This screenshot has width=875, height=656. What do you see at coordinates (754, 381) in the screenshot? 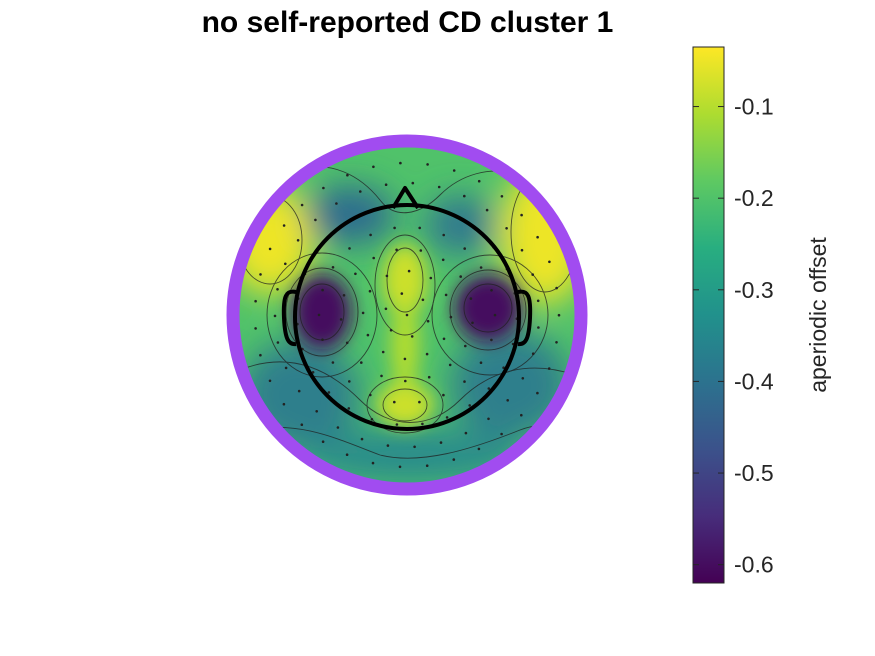
I see `colorbar-tick-label: -0.4` at bounding box center [754, 381].